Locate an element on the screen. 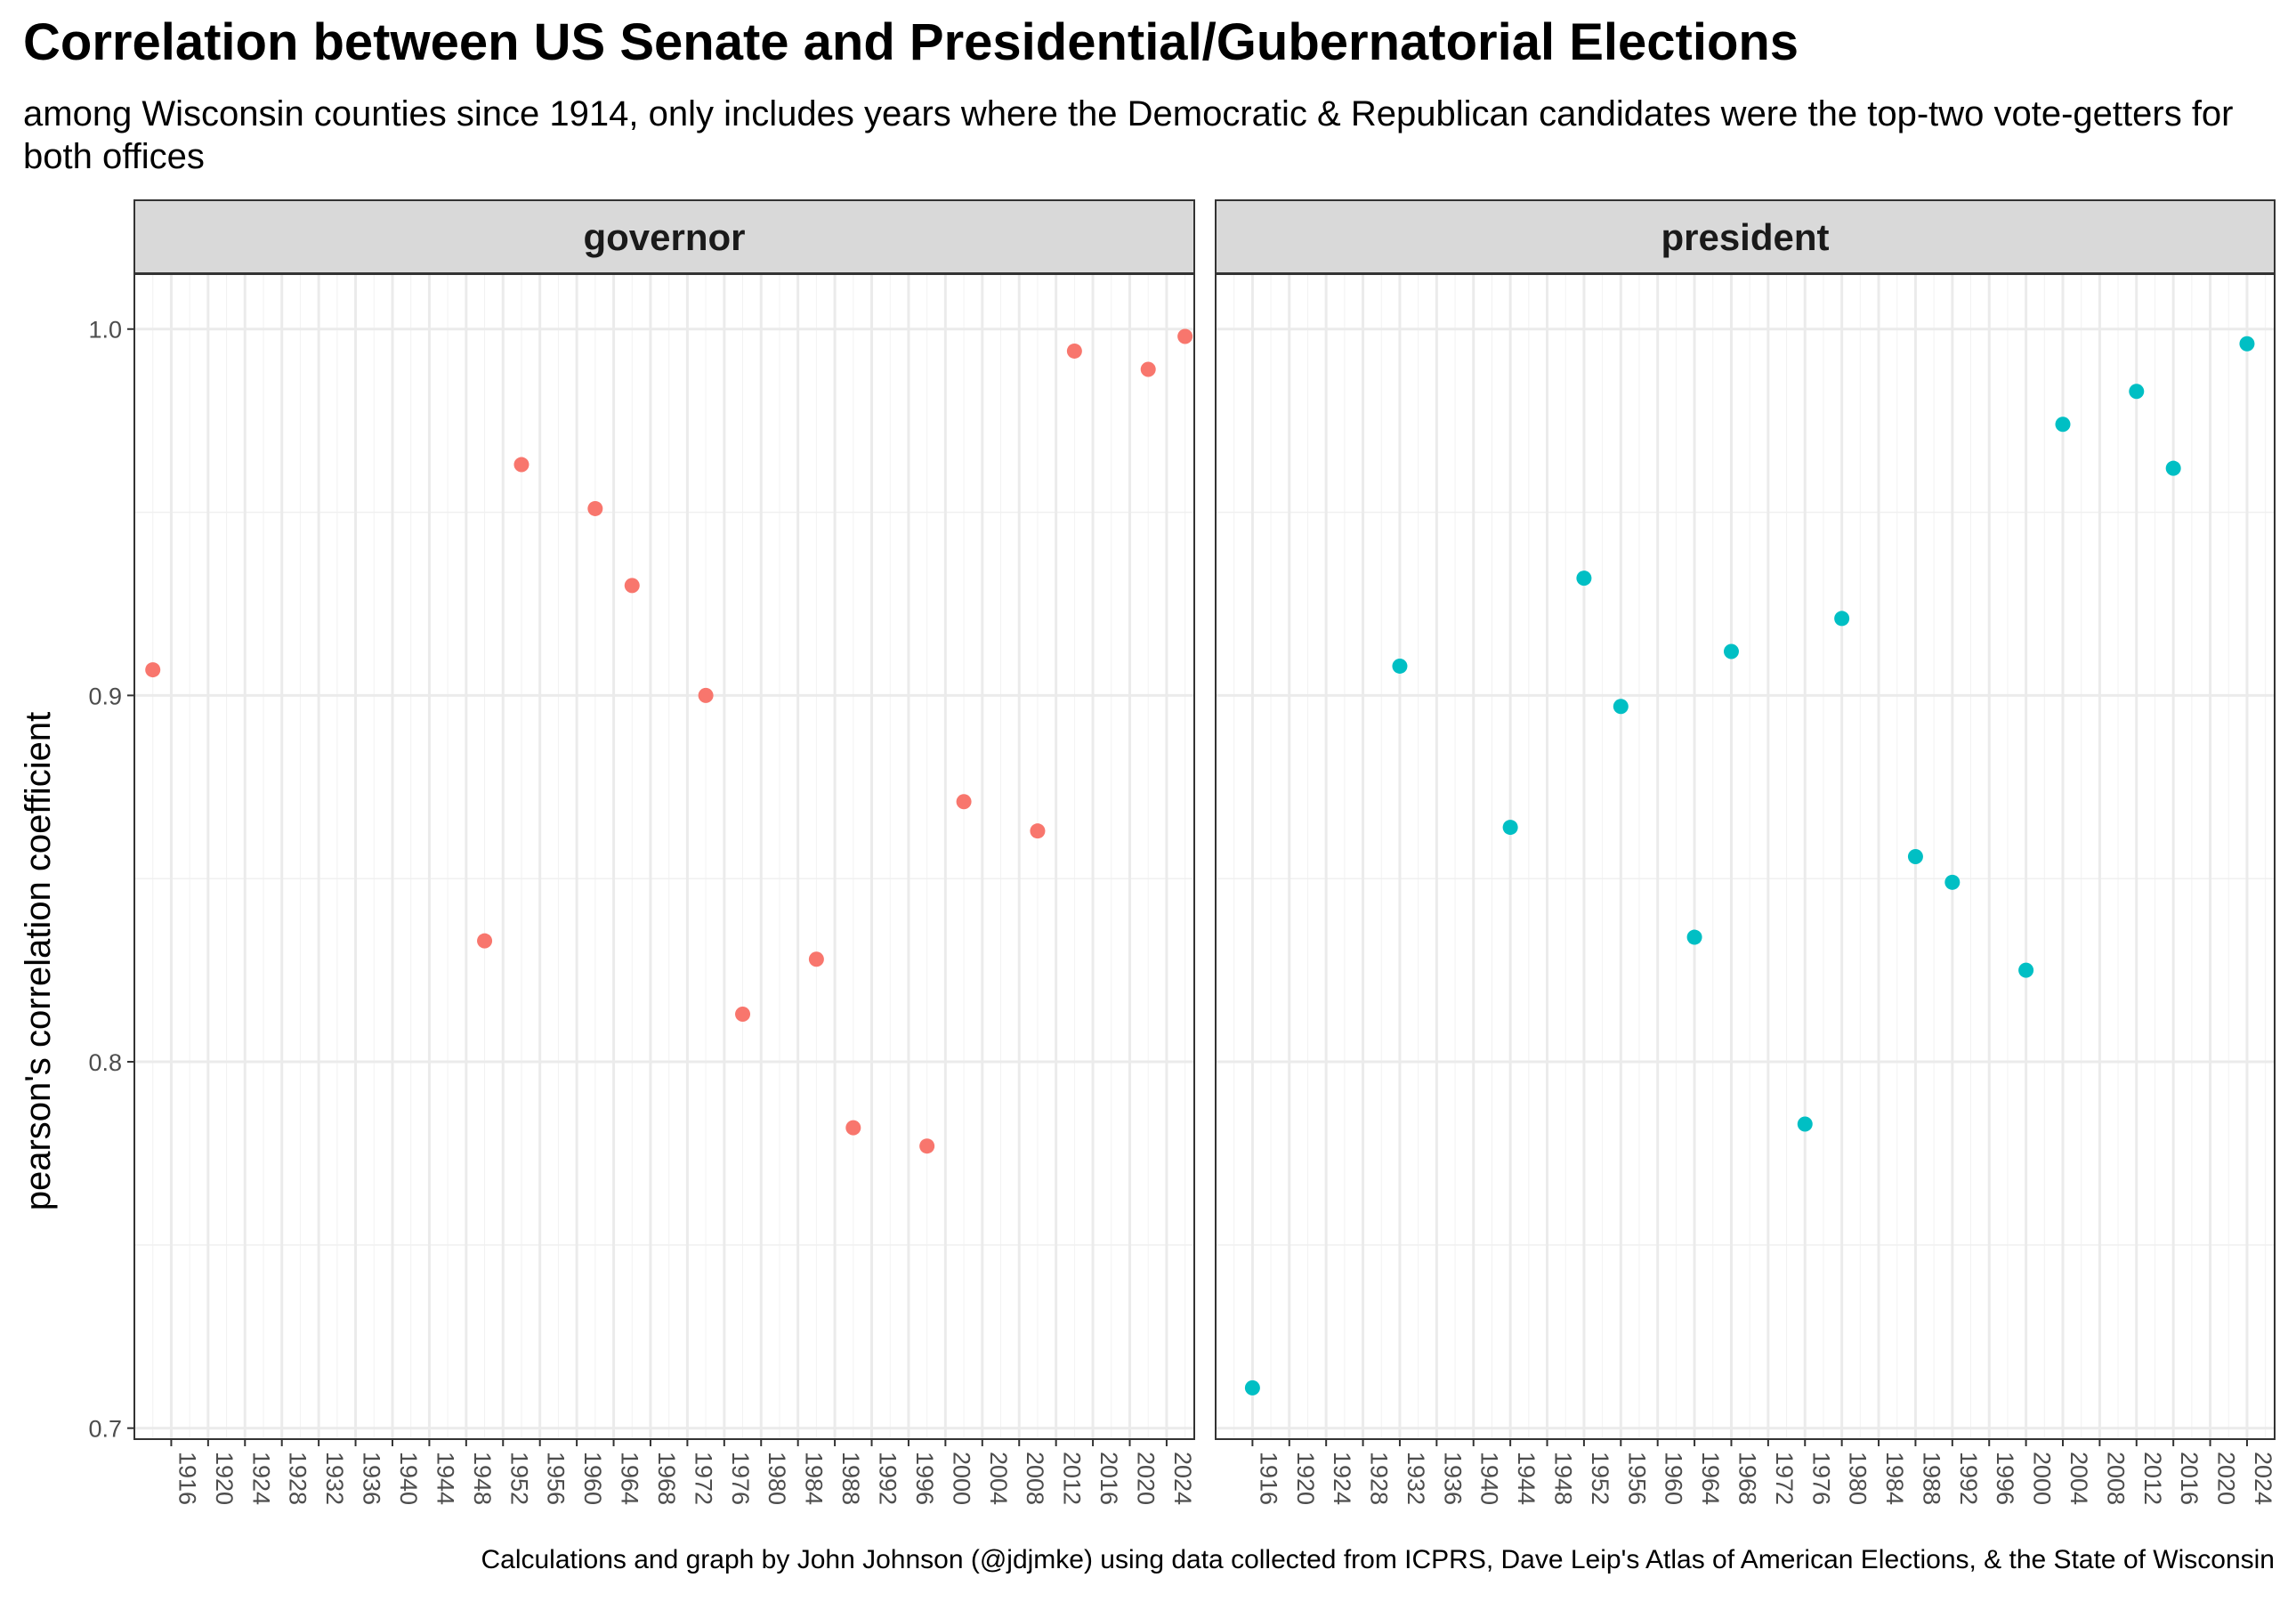 This screenshot has width=2296, height=1602. y-tick-label: 1.0 is located at coordinates (105, 331).